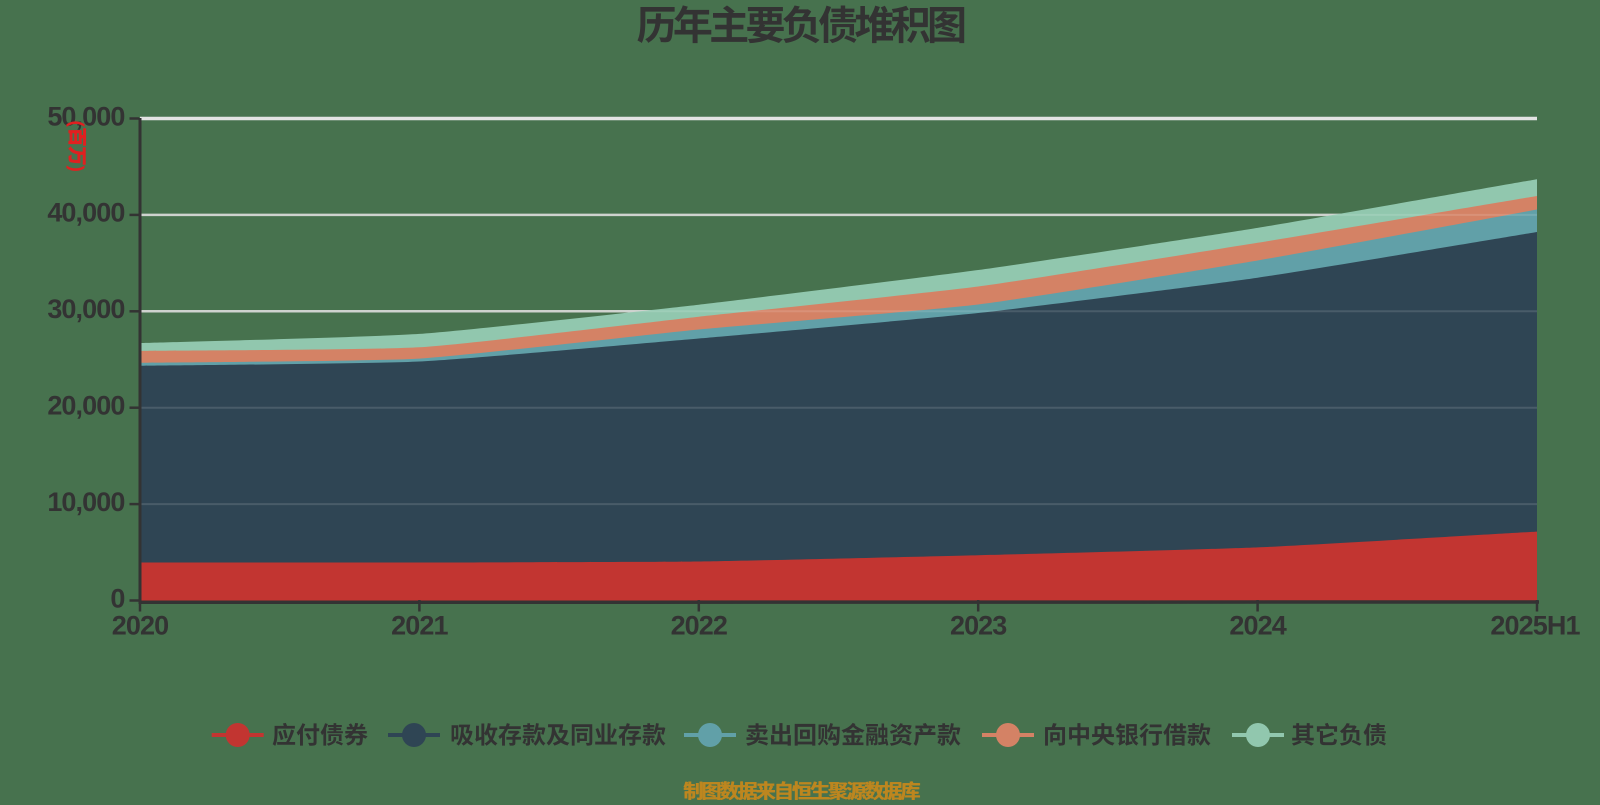 This screenshot has width=1600, height=805. I want to click on svg-text: 2022, so click(699, 626).